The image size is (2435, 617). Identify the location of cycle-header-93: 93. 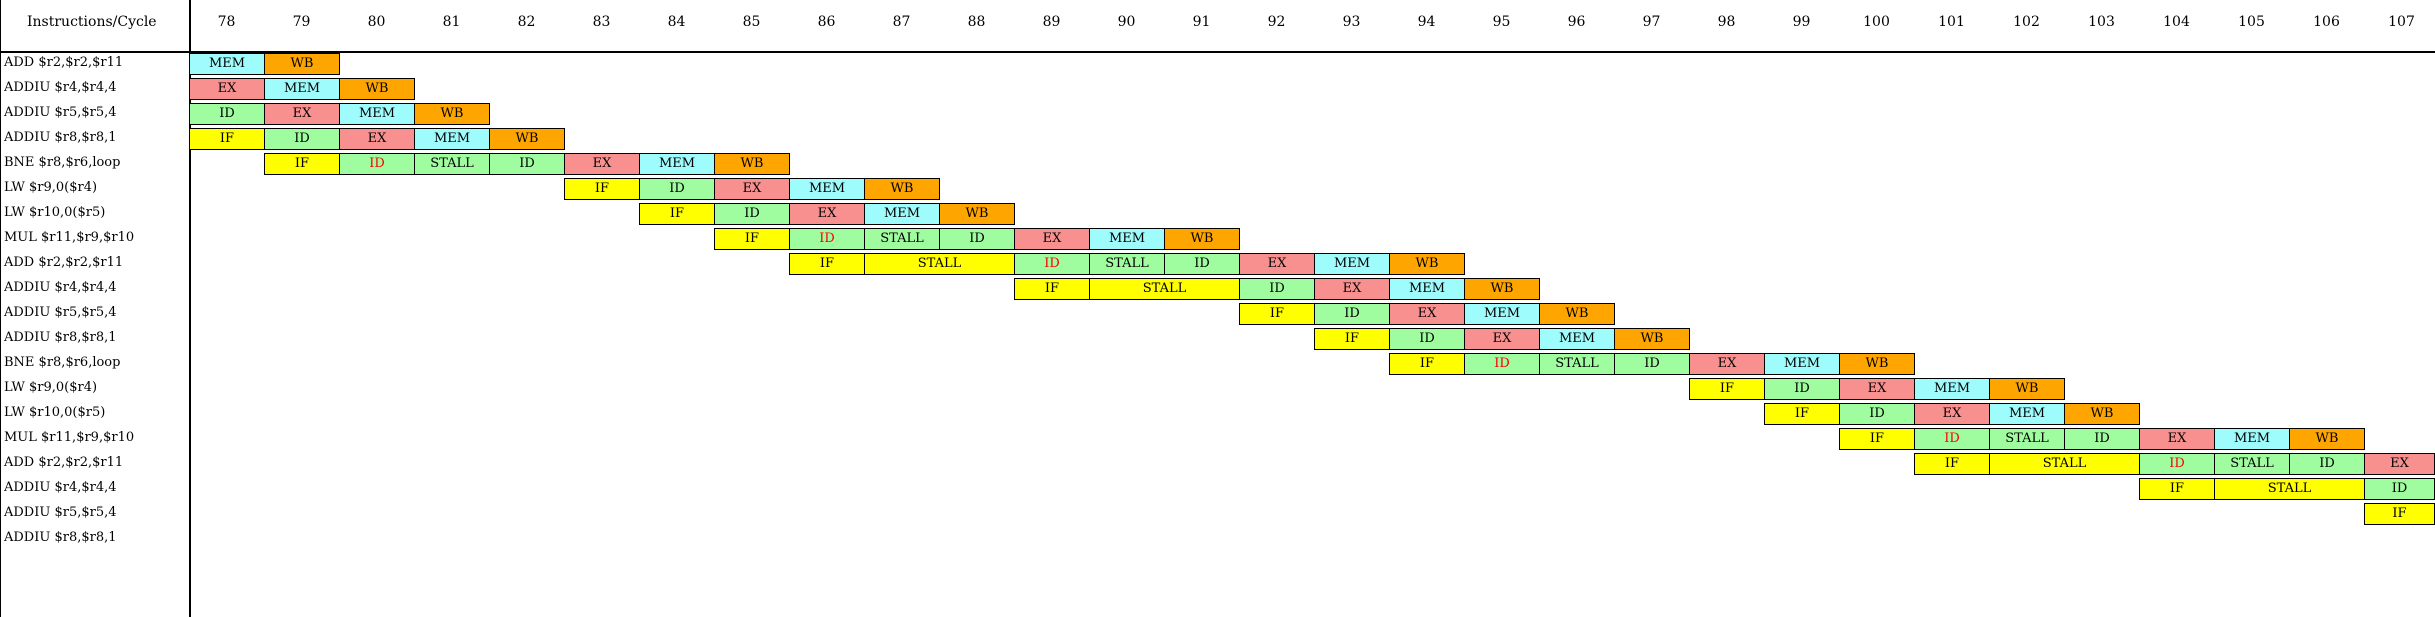
(1351, 22).